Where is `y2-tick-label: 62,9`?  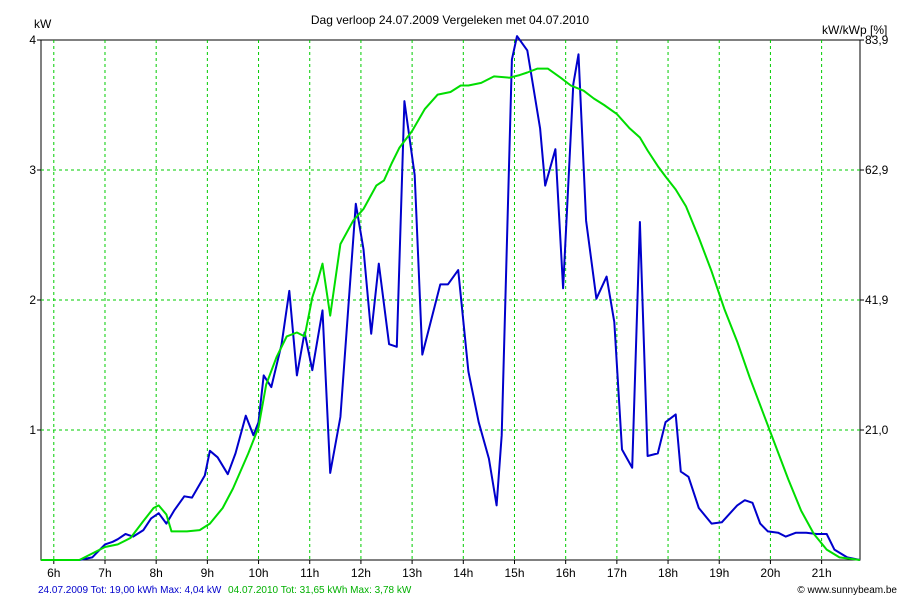 y2-tick-label: 62,9 is located at coordinates (877, 170).